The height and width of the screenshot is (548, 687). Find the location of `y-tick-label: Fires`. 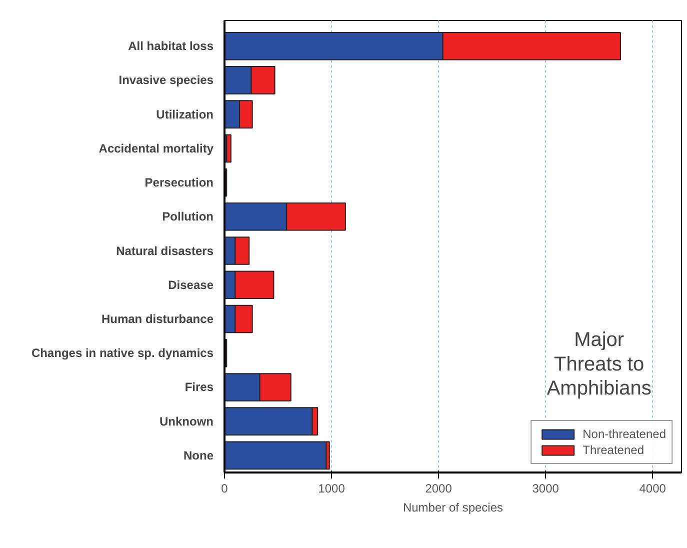

y-tick-label: Fires is located at coordinates (199, 387).